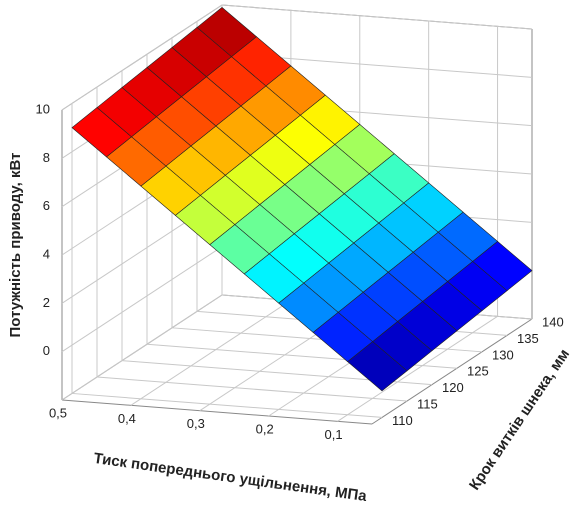 This screenshot has height=531, width=585. Describe the element at coordinates (553, 321) in the screenshot. I see `y-tick-label: 140` at that location.